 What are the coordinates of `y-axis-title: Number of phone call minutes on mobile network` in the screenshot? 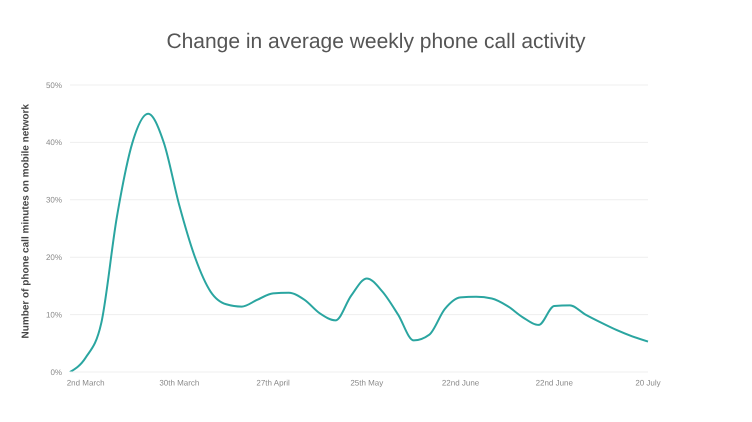 It's located at (26, 221).